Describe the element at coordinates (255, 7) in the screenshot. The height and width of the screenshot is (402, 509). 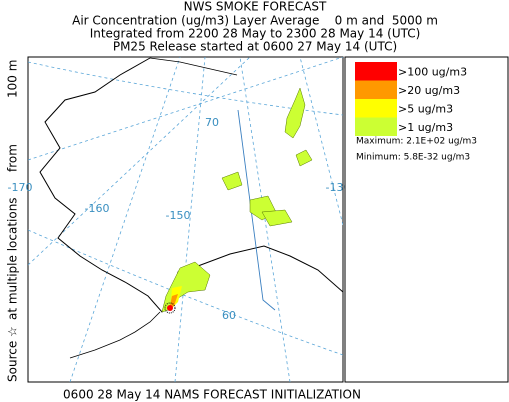
I see `title: NWS SMOKE FORECAST` at that location.